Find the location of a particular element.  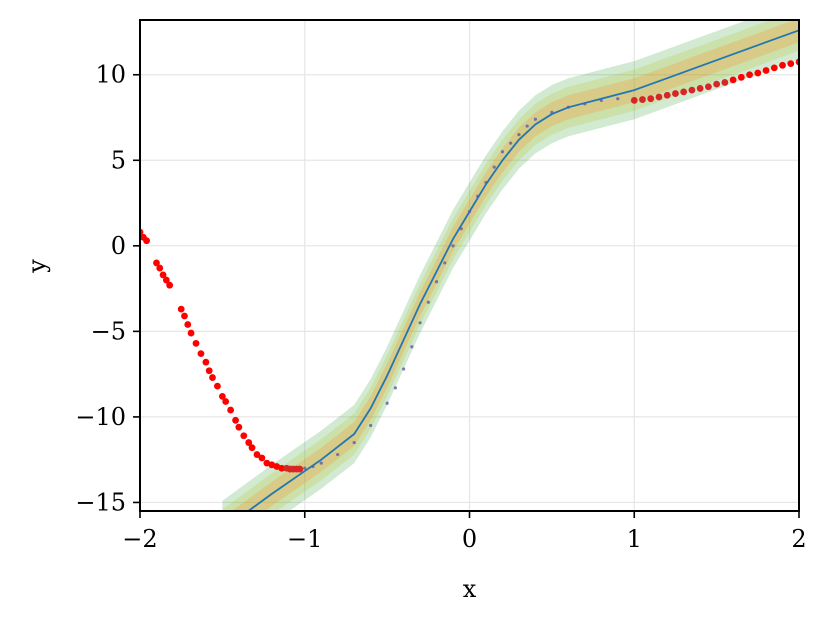

x-axis-label: x is located at coordinates (470, 589).